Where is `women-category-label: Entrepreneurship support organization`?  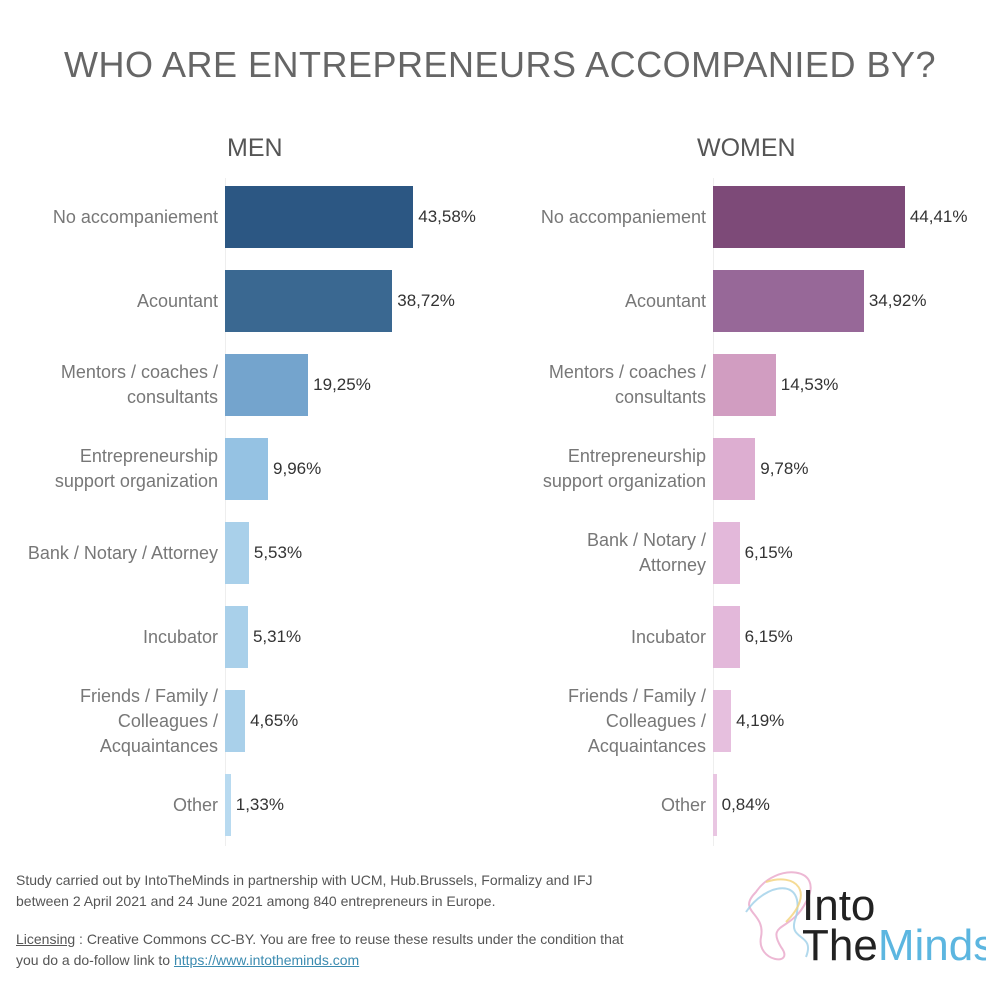 women-category-label: Entrepreneurship support organization is located at coordinates (624, 468).